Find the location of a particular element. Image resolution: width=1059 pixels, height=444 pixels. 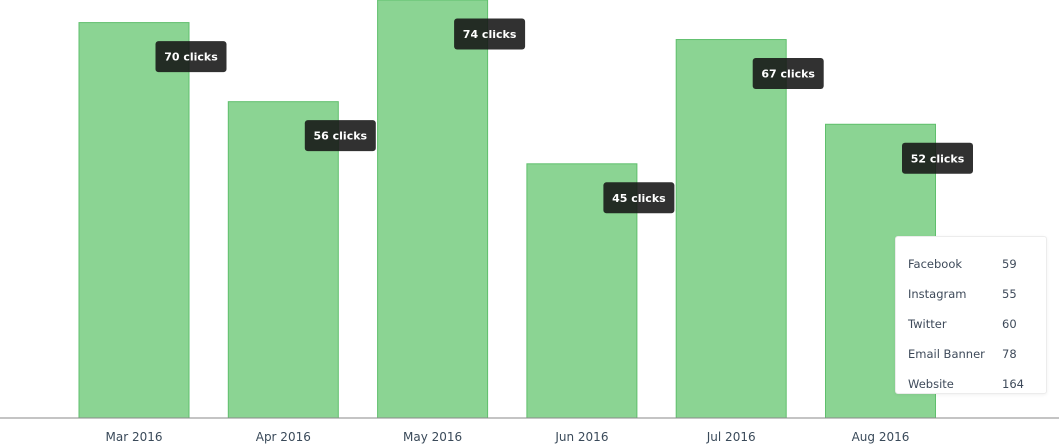

legend-label: Website is located at coordinates (931, 384).